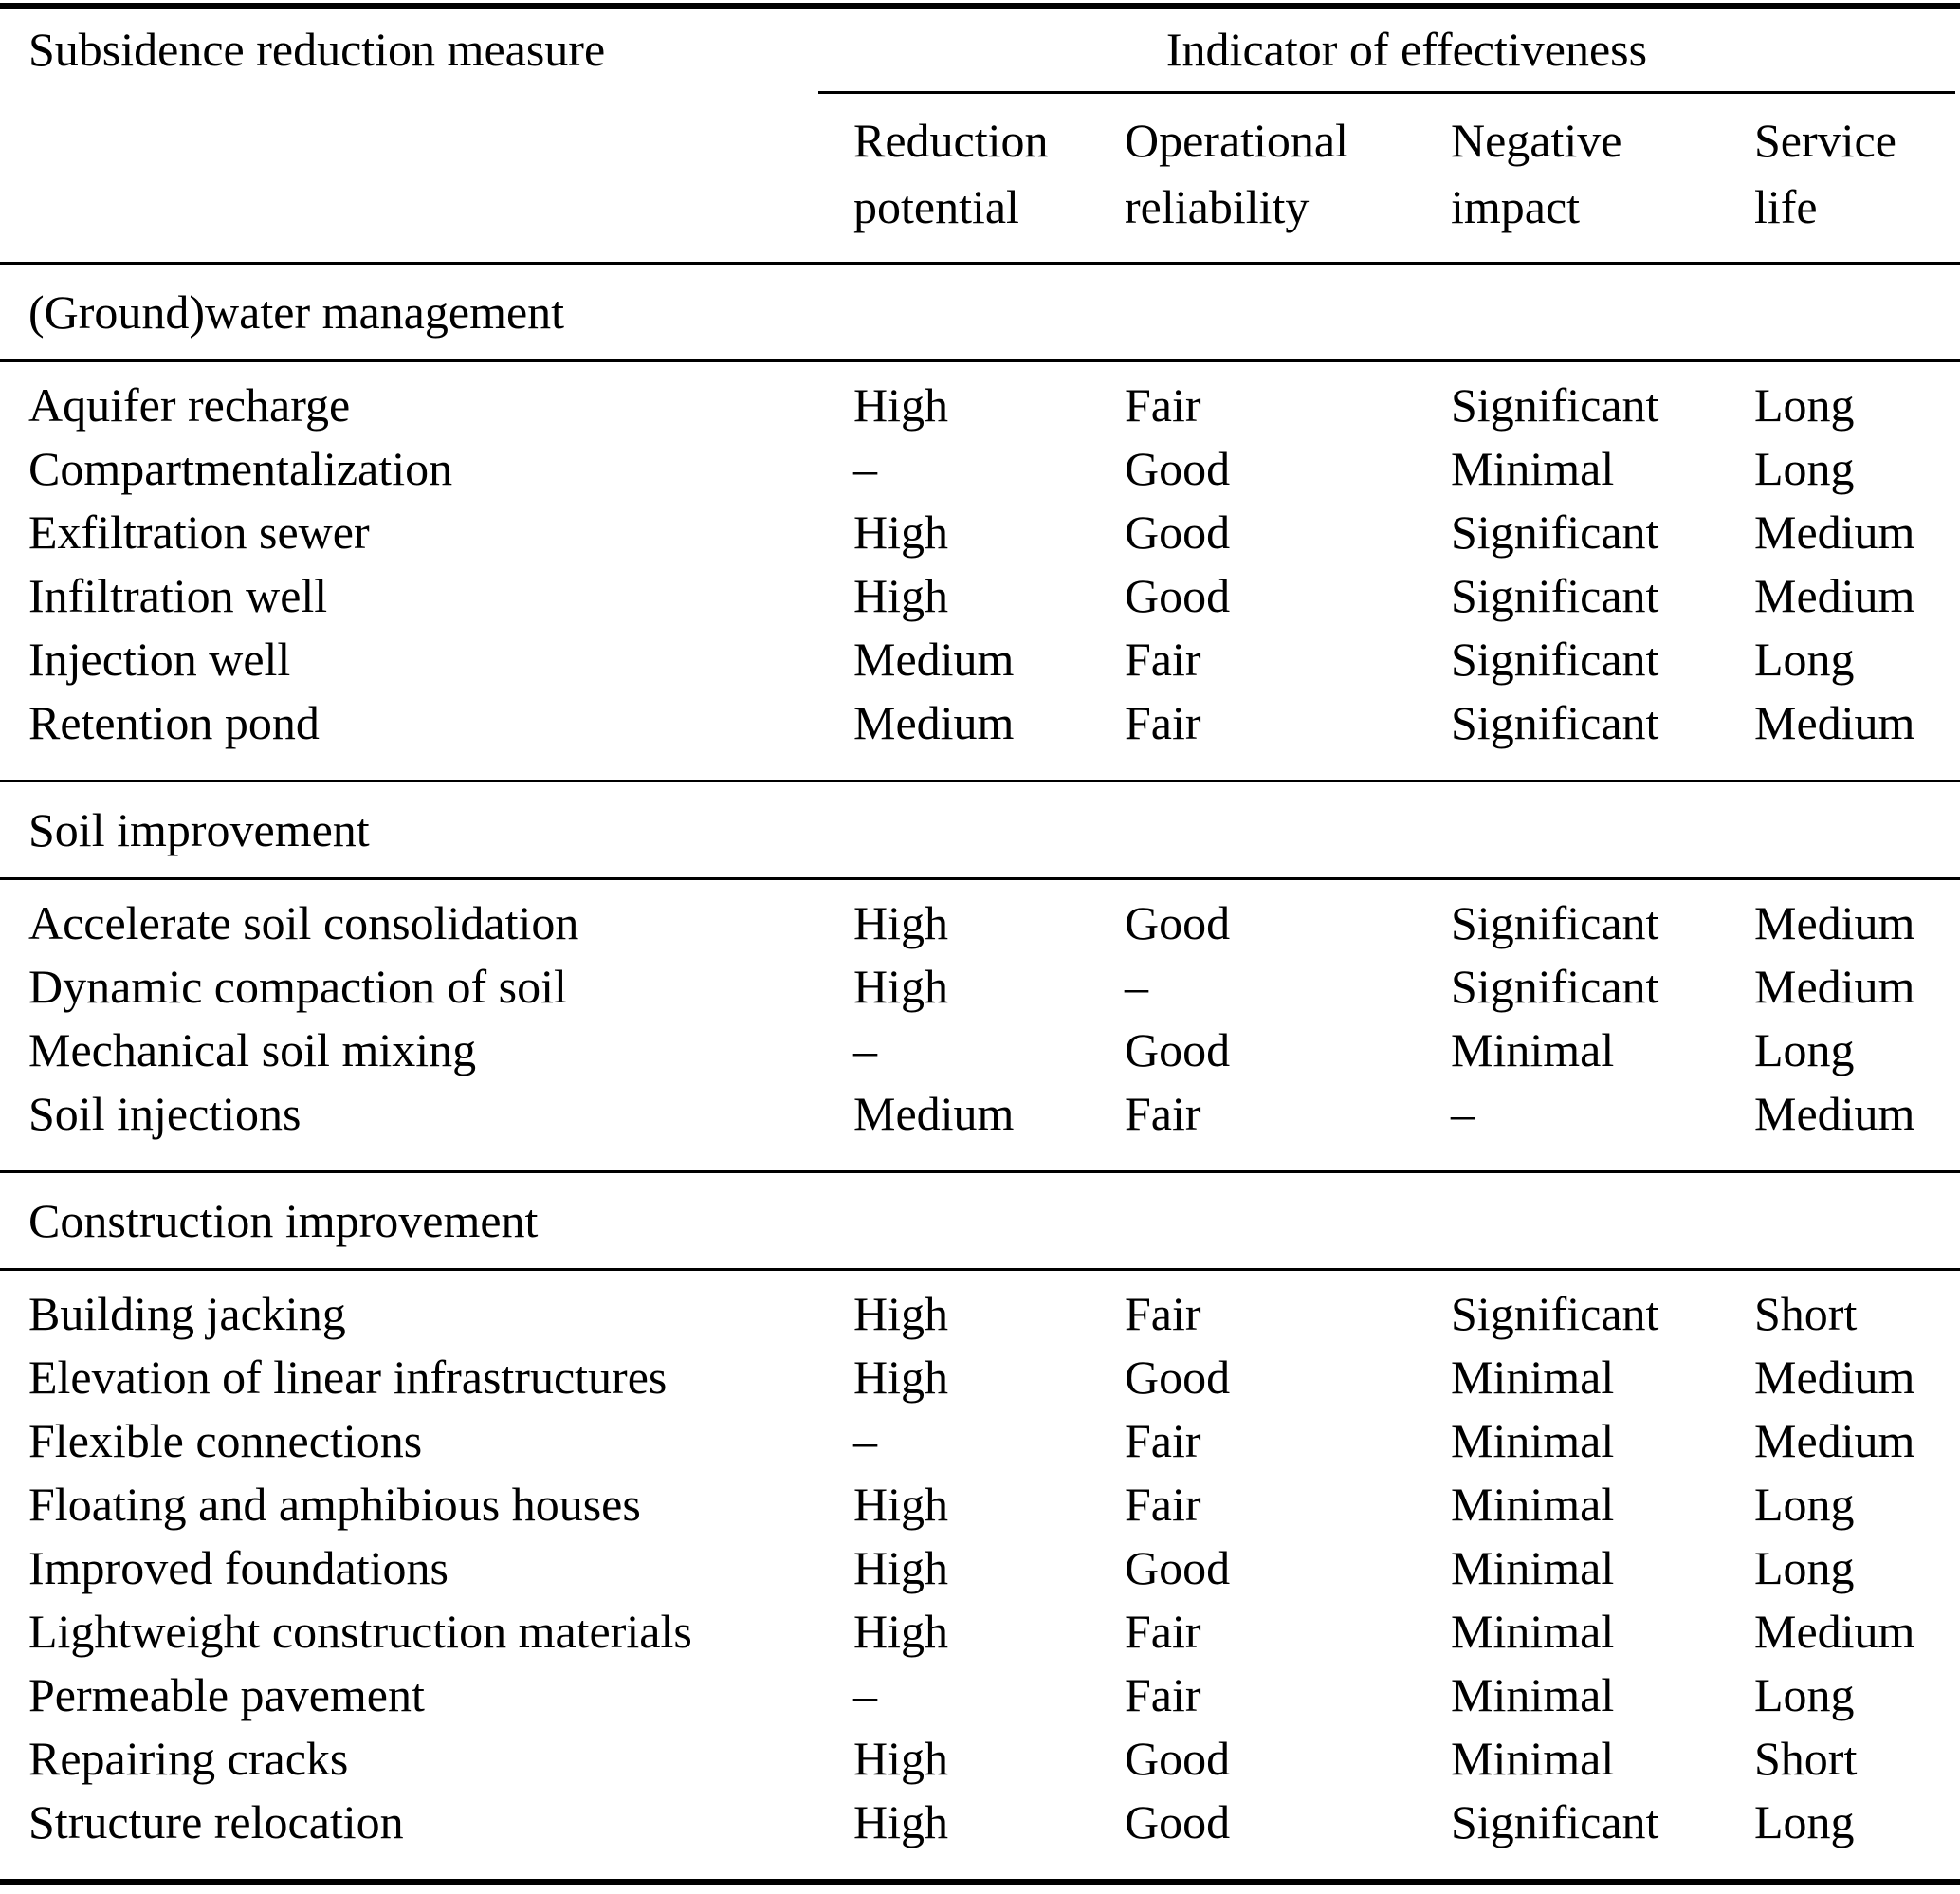 The image size is (1960, 1894). I want to click on section-title: Soil improvement, so click(199, 830).